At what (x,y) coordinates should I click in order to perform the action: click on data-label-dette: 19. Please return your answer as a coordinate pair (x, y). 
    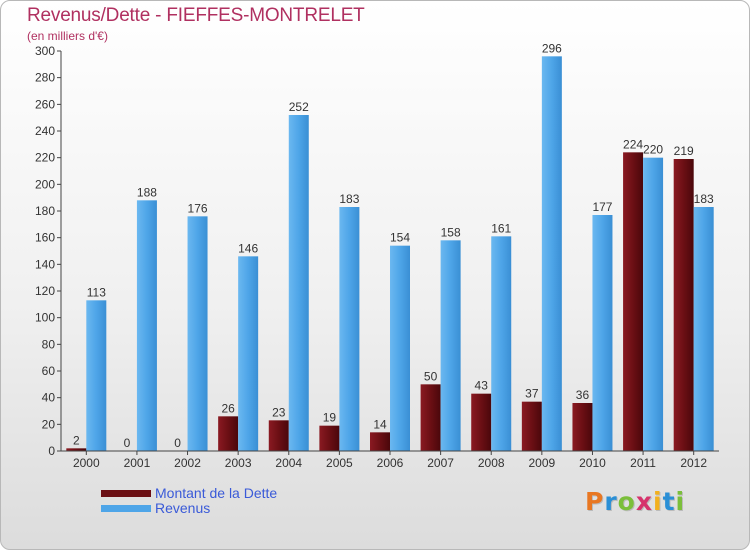
    Looking at the image, I should click on (330, 418).